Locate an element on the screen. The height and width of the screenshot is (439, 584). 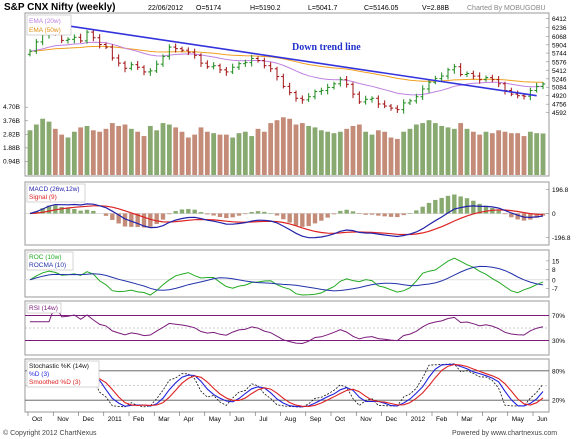
stoch-tick-label: 80% is located at coordinates (558, 371).